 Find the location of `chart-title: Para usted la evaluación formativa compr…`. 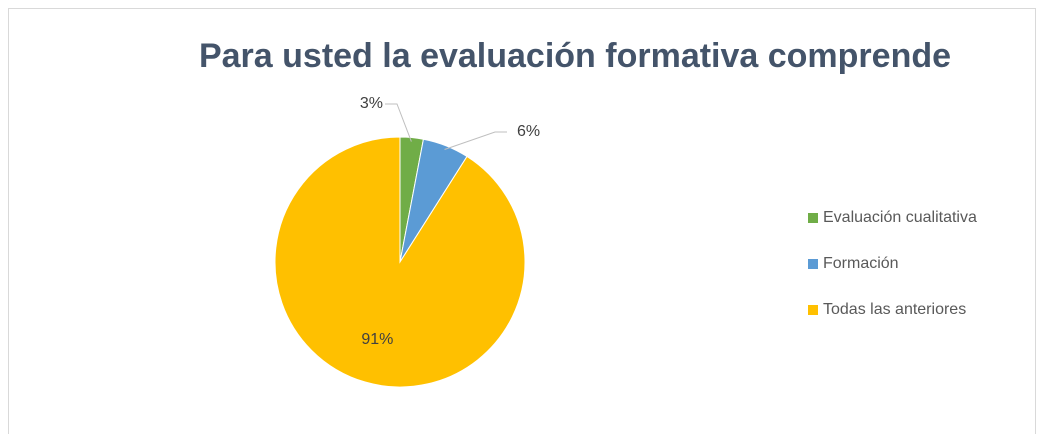

chart-title: Para usted la evaluación formativa compr… is located at coordinates (575, 56).